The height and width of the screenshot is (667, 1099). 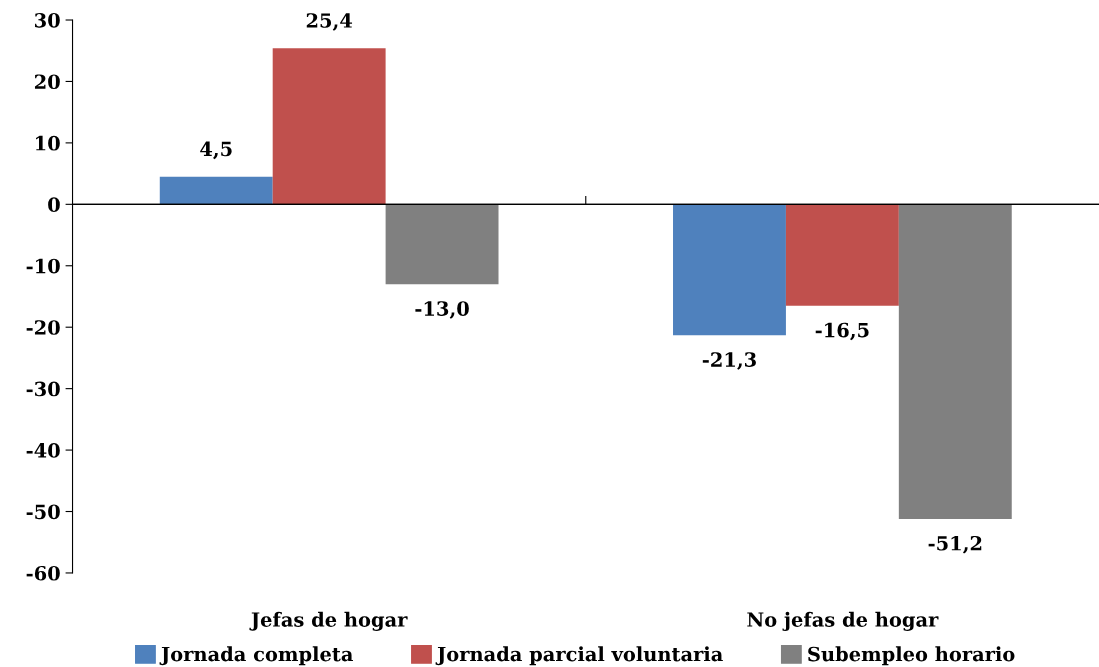 What do you see at coordinates (955, 544) in the screenshot?
I see `data-label: -51,2` at bounding box center [955, 544].